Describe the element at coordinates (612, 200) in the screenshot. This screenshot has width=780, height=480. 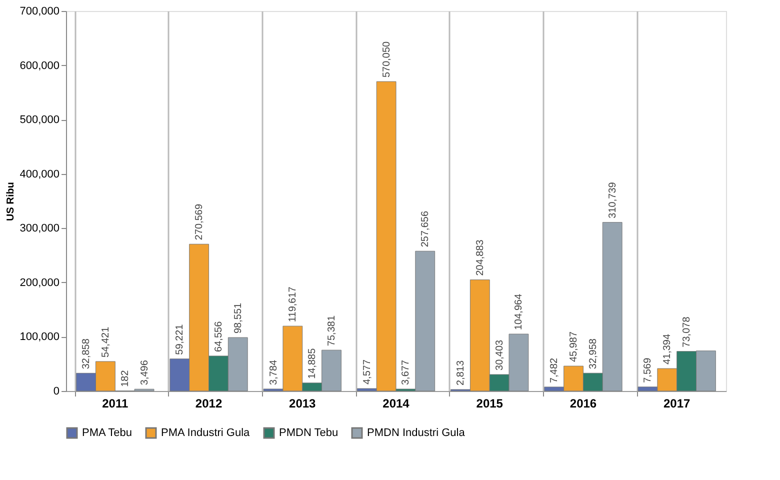
I see `data-label: 310,739` at that location.